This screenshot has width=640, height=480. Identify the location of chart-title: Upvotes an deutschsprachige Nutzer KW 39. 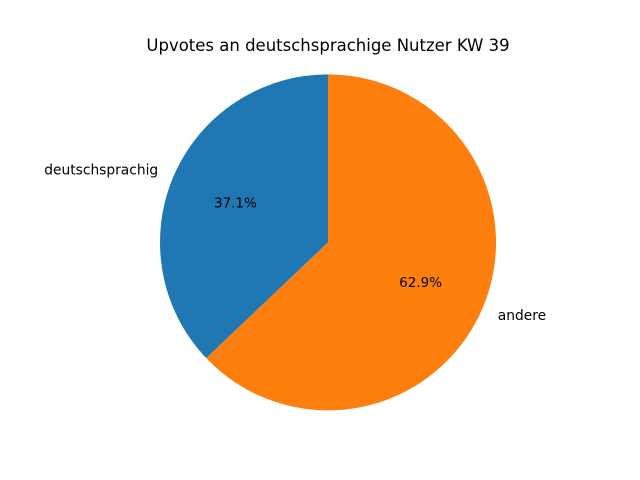
(328, 45).